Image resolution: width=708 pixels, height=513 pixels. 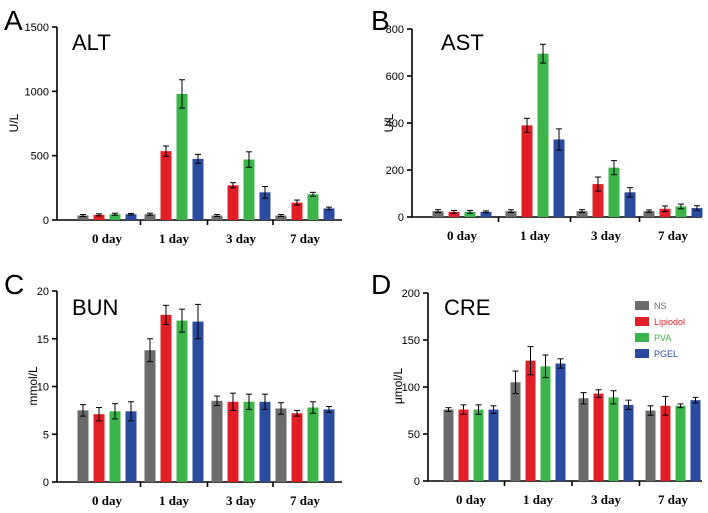 I want to click on chart-title: CRE, so click(x=467, y=307).